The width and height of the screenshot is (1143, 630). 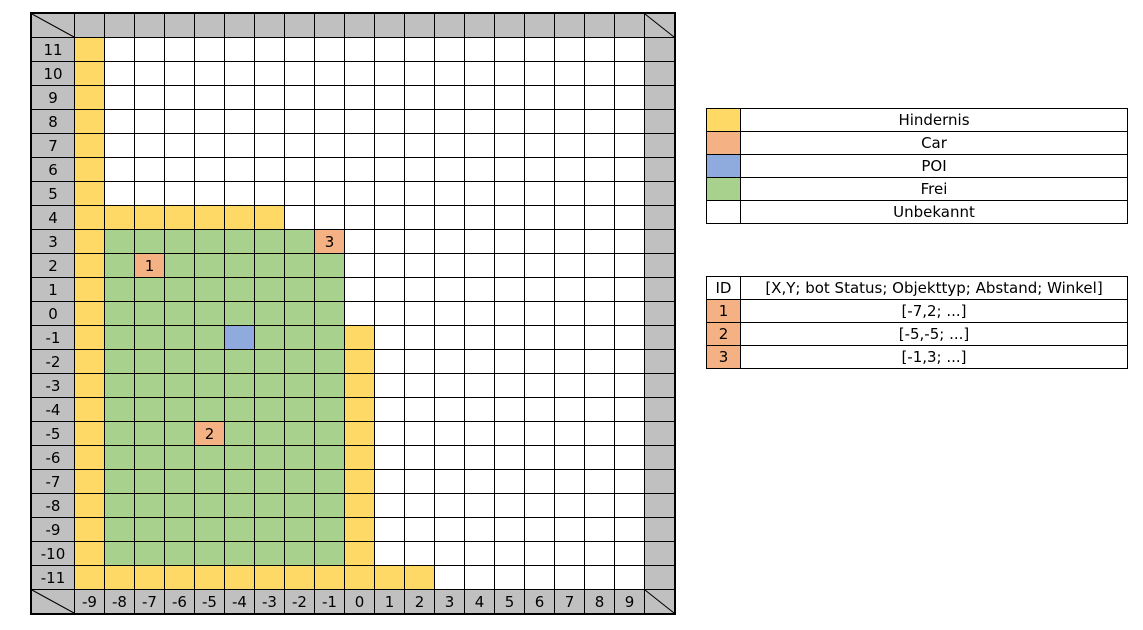 I want to click on grid-row: 11, so click(x=353, y=49).